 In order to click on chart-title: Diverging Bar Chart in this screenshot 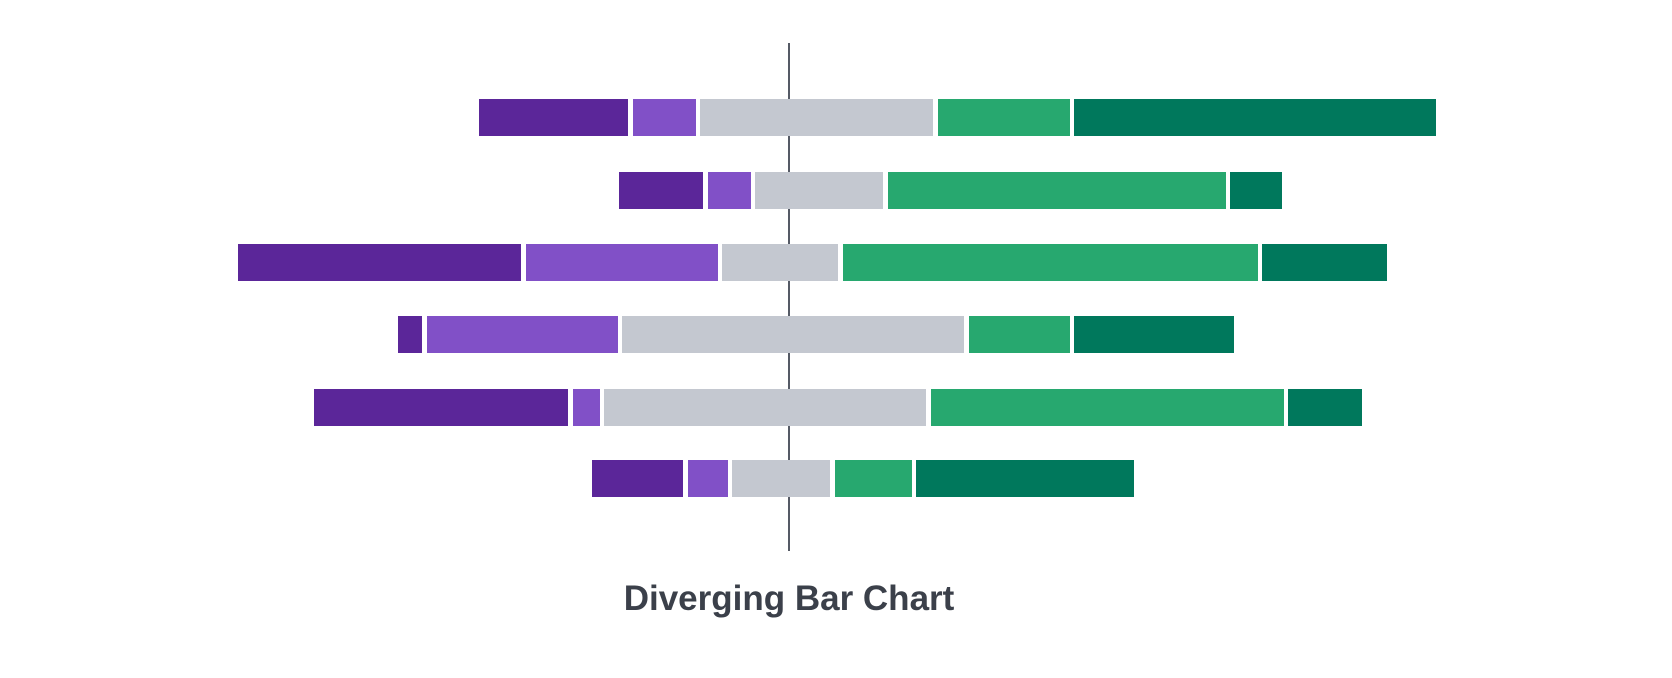, I will do `click(789, 598)`.